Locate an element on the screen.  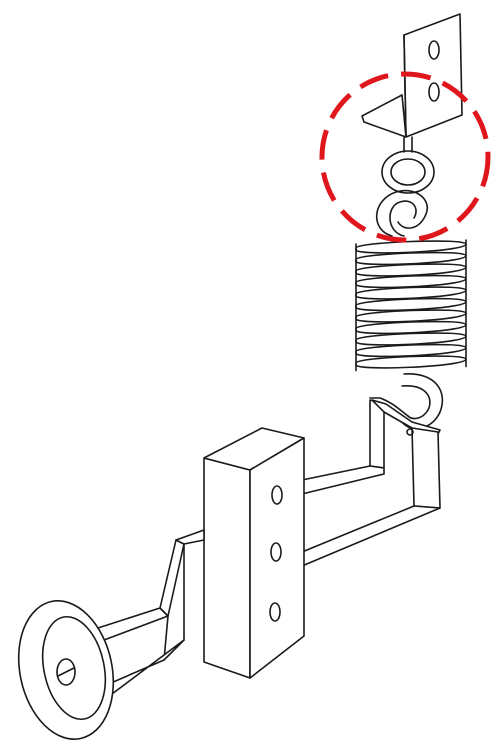
coil-spring is located at coordinates (411, 305).